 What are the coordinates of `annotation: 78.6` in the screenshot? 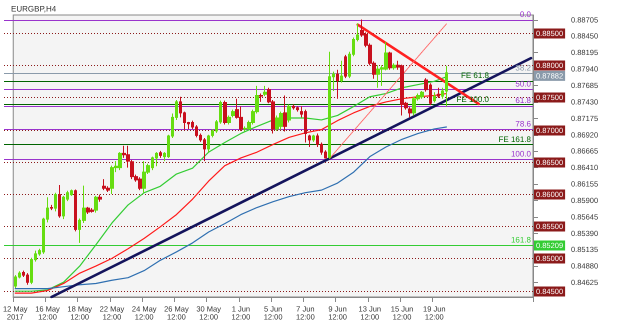 It's located at (523, 124).